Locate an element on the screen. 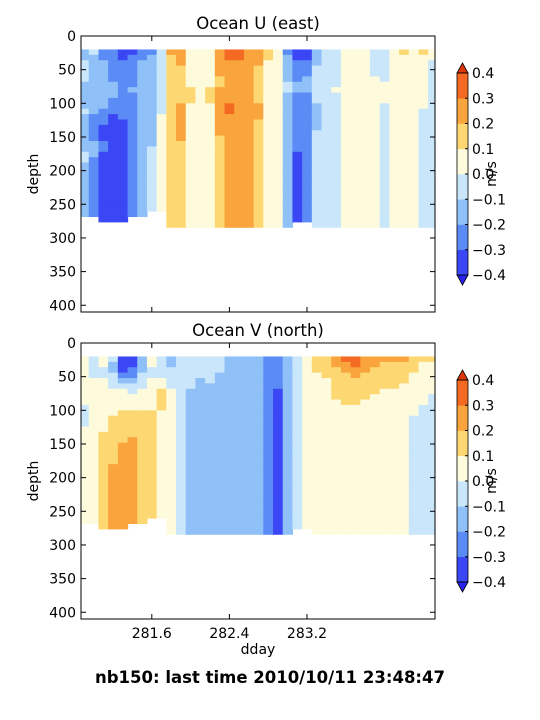  colorbar-tick-label: 0.3 is located at coordinates (483, 99).